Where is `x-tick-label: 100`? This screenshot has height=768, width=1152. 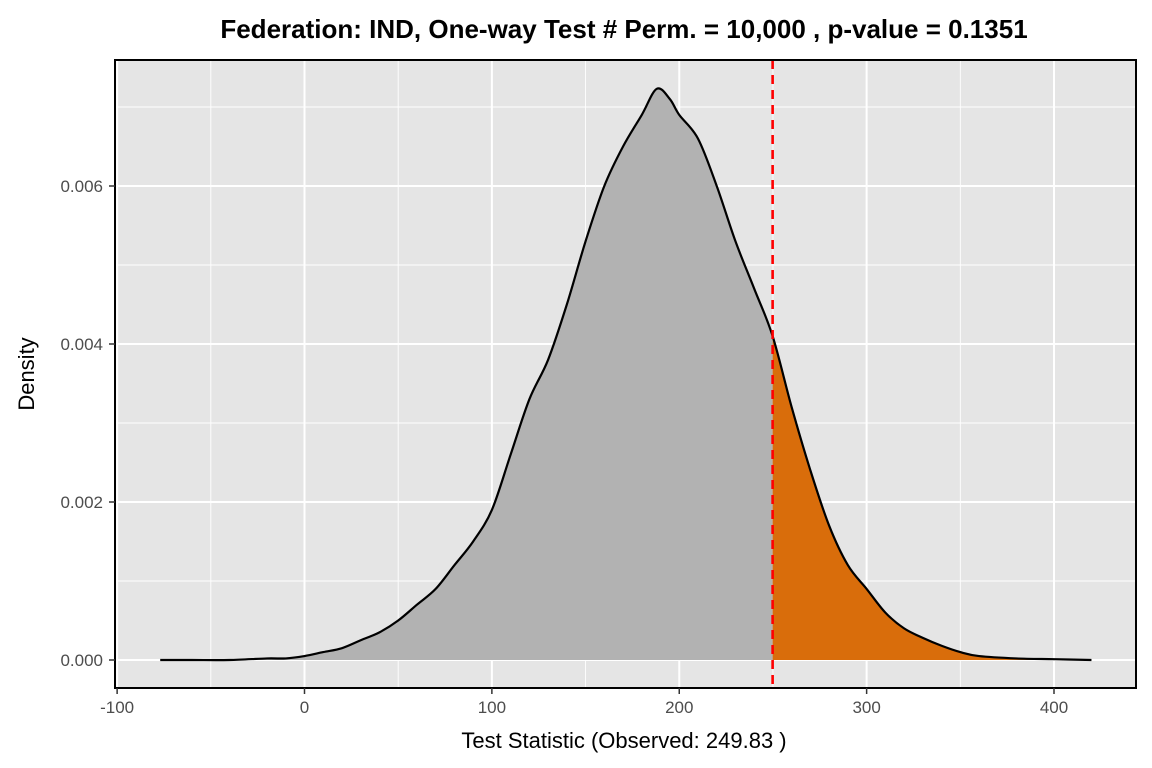
x-tick-label: 100 is located at coordinates (492, 707).